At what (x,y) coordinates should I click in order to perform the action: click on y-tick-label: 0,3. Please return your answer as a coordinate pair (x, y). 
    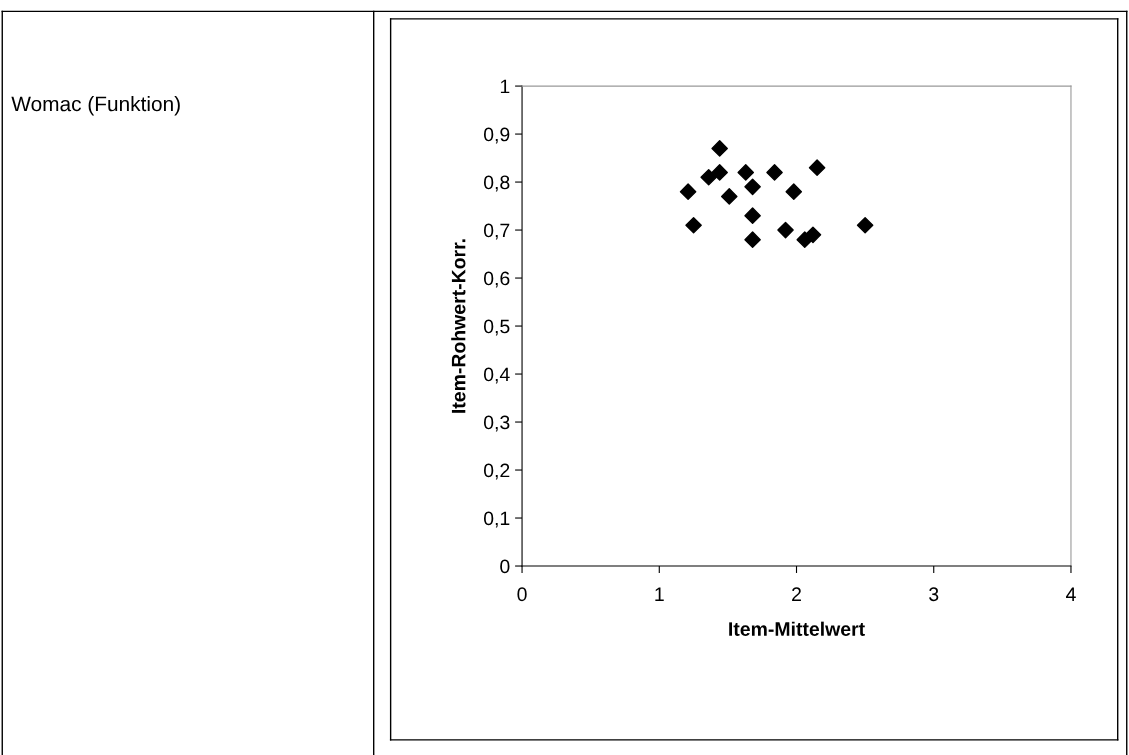
    Looking at the image, I should click on (496, 423).